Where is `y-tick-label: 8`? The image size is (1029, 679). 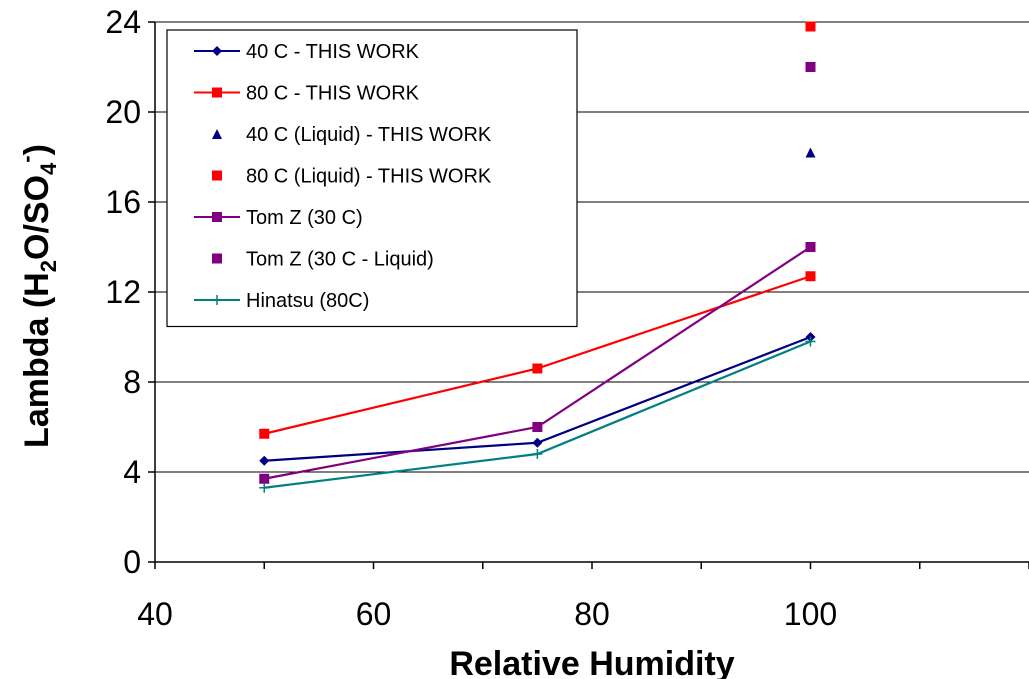 y-tick-label: 8 is located at coordinates (132, 382).